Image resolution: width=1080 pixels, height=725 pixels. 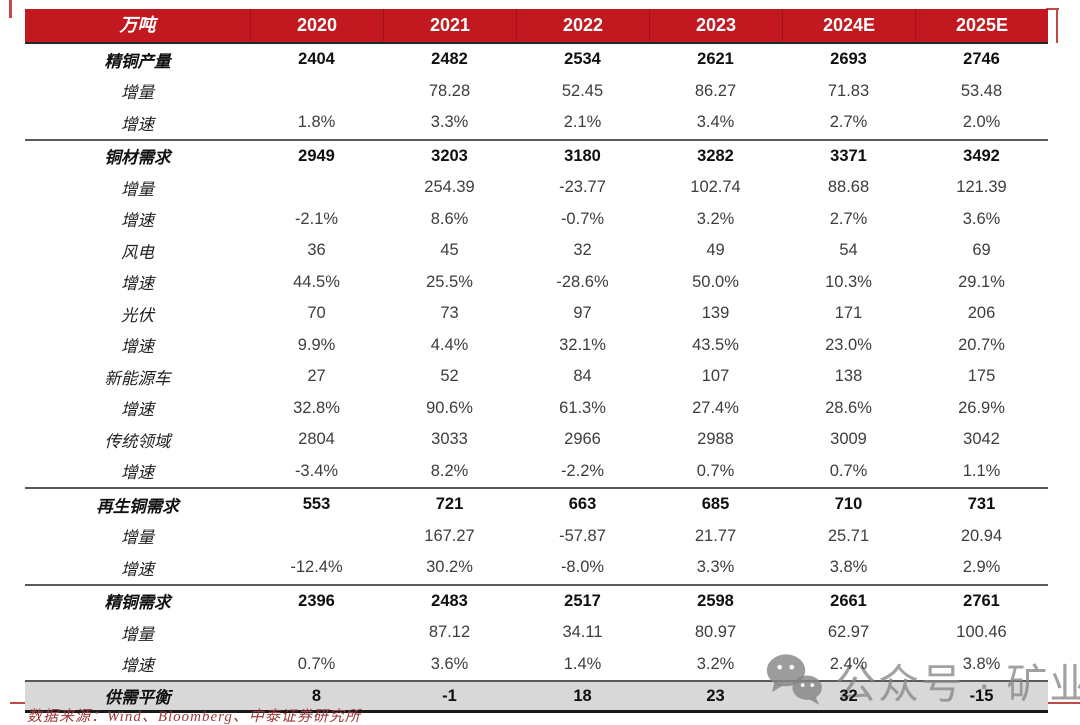 What do you see at coordinates (981, 122) in the screenshot?
I see `table-cell: 2.0%` at bounding box center [981, 122].